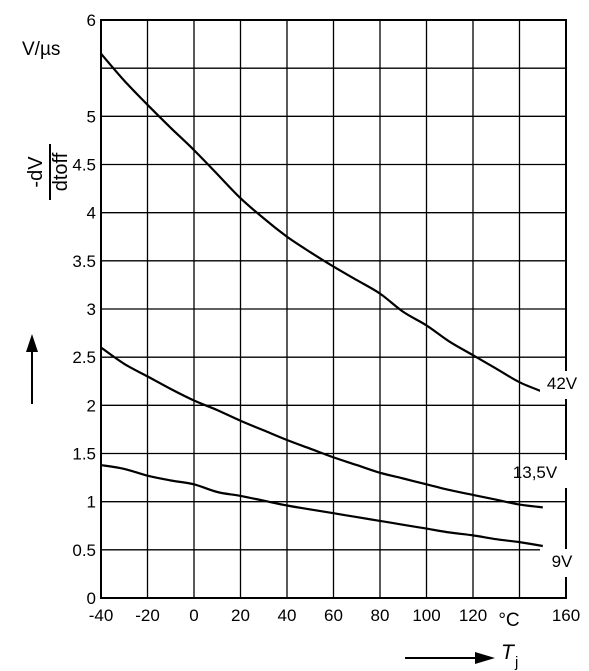  I want to click on y-tick-label: 6, so click(91, 20).